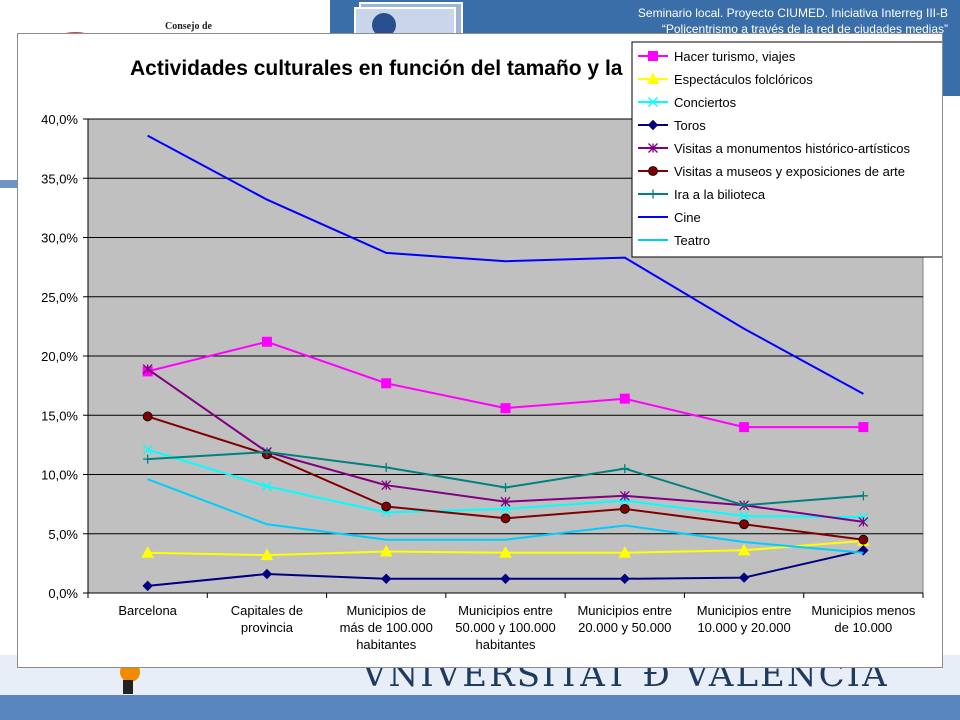  I want to click on legend-entry: Toros, so click(672, 125).